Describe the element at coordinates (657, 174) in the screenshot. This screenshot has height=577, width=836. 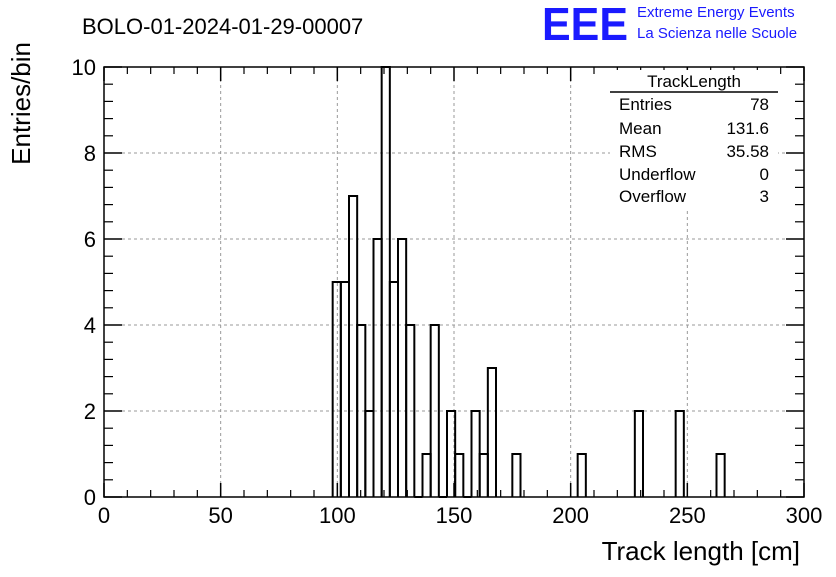
I see `stats-label-underflow: Underflow` at that location.